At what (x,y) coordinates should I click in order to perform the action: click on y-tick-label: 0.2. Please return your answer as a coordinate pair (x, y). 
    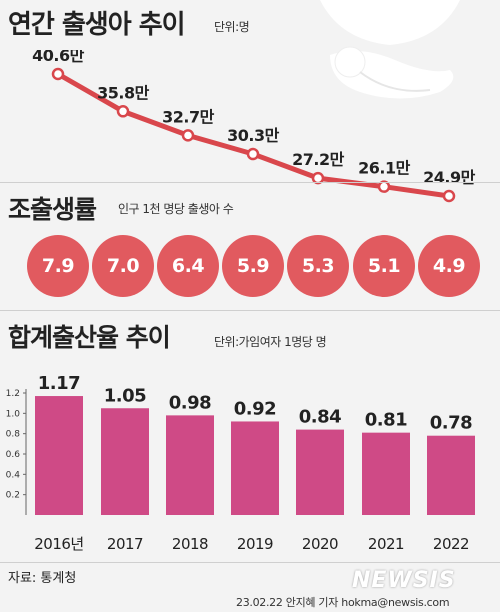
    Looking at the image, I should click on (13, 496).